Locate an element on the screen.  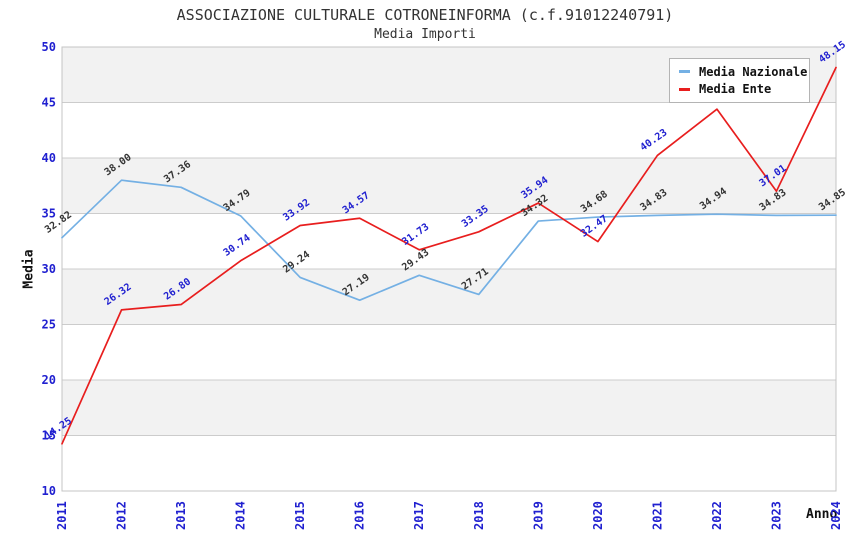
y-tick-labels: 10 15 20 25 30 35 40 45 50 is located at coordinates (49, 269).